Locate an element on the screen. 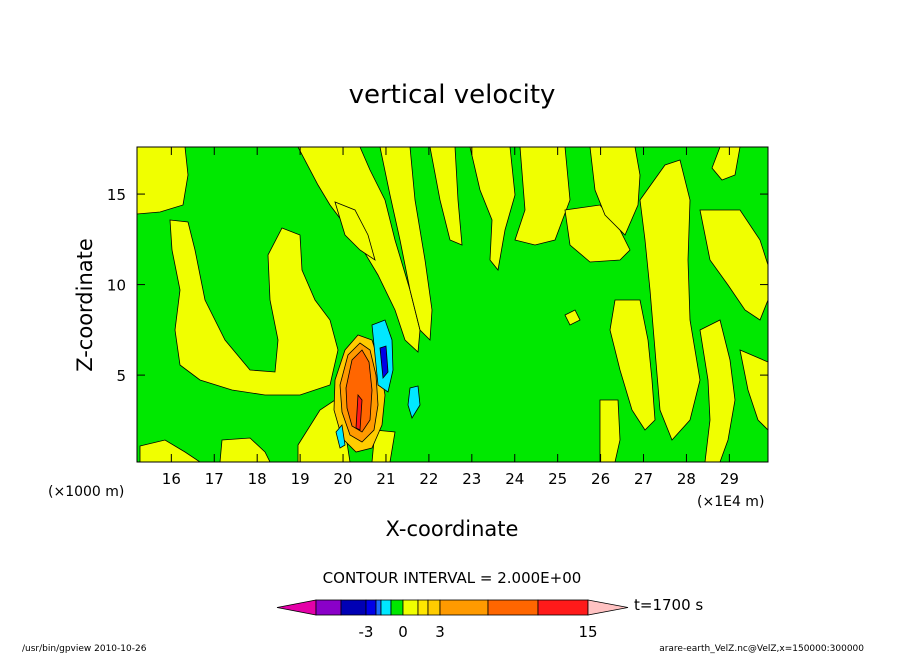  colorbar-tick-label: 15 is located at coordinates (587, 632).